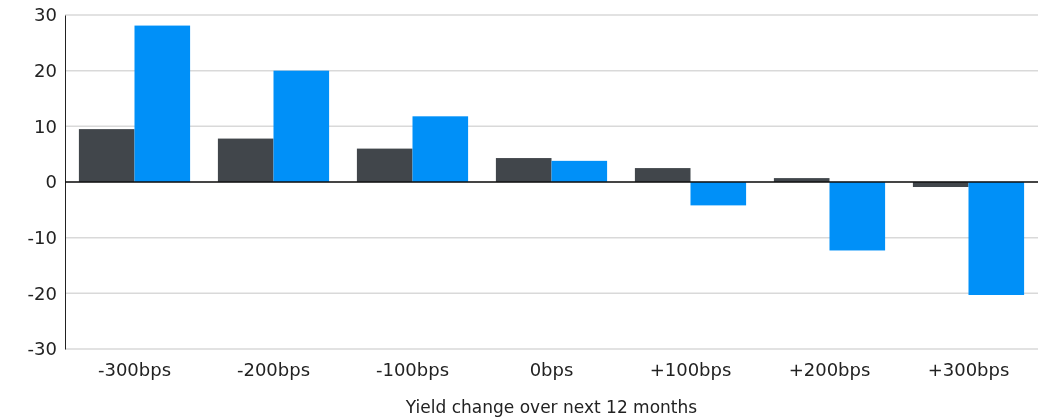 The height and width of the screenshot is (419, 1038). What do you see at coordinates (829, 369) in the screenshot?
I see `x-tick-label: +200bps` at bounding box center [829, 369].